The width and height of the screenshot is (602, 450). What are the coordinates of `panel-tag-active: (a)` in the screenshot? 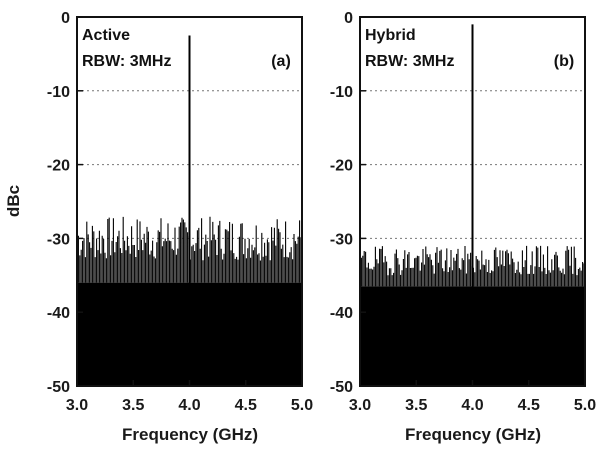 It's located at (281, 61).